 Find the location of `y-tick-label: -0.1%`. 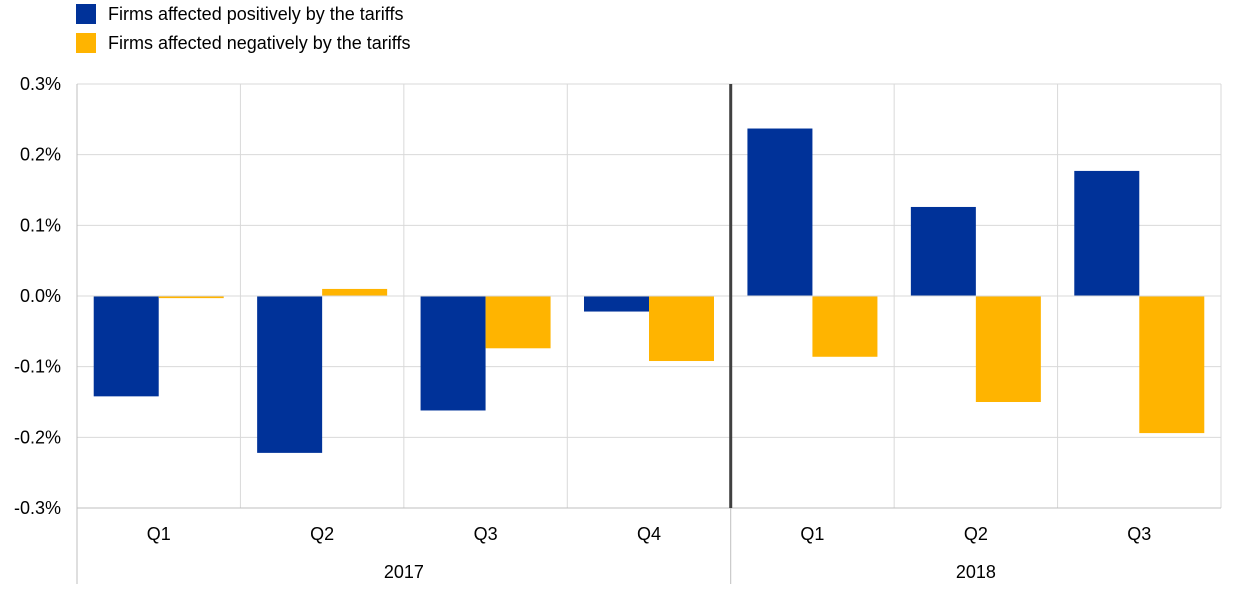

y-tick-label: -0.1% is located at coordinates (37, 367).